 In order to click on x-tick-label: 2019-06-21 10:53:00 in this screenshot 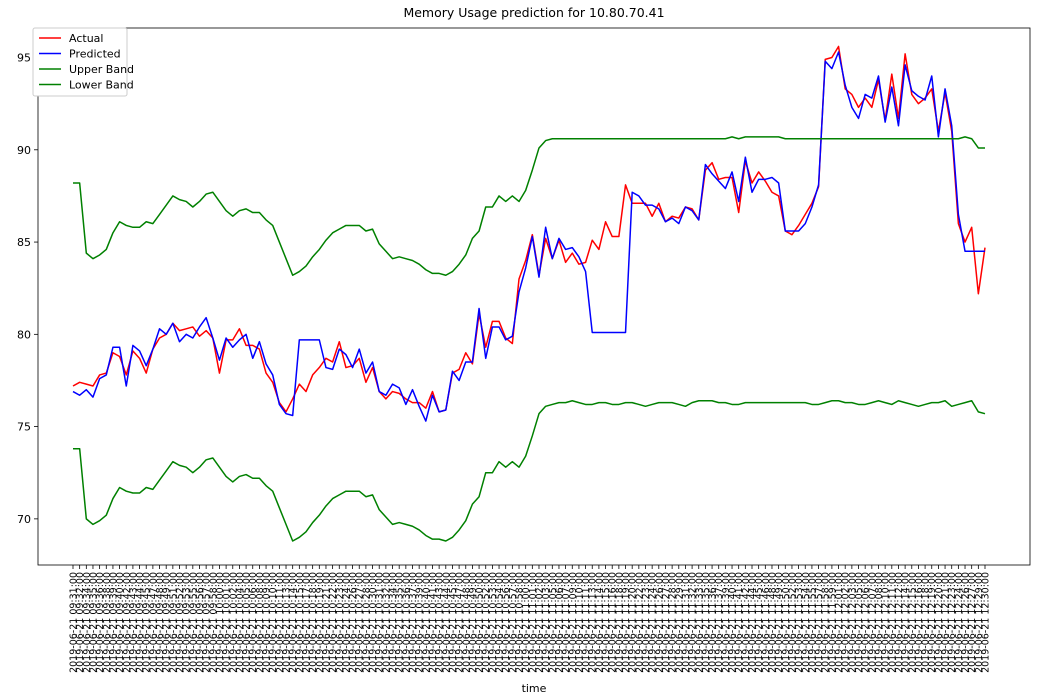, I will do `click(493, 622)`.